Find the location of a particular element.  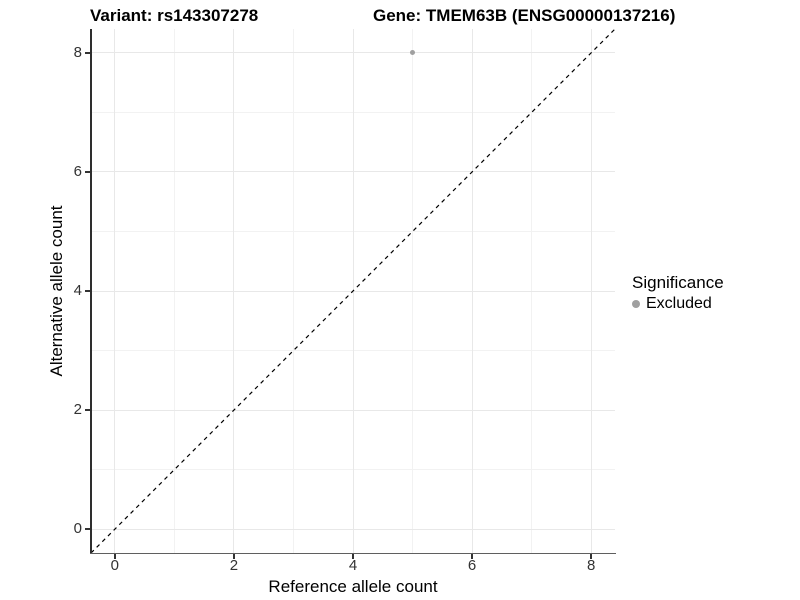

data-point is located at coordinates (413, 53).